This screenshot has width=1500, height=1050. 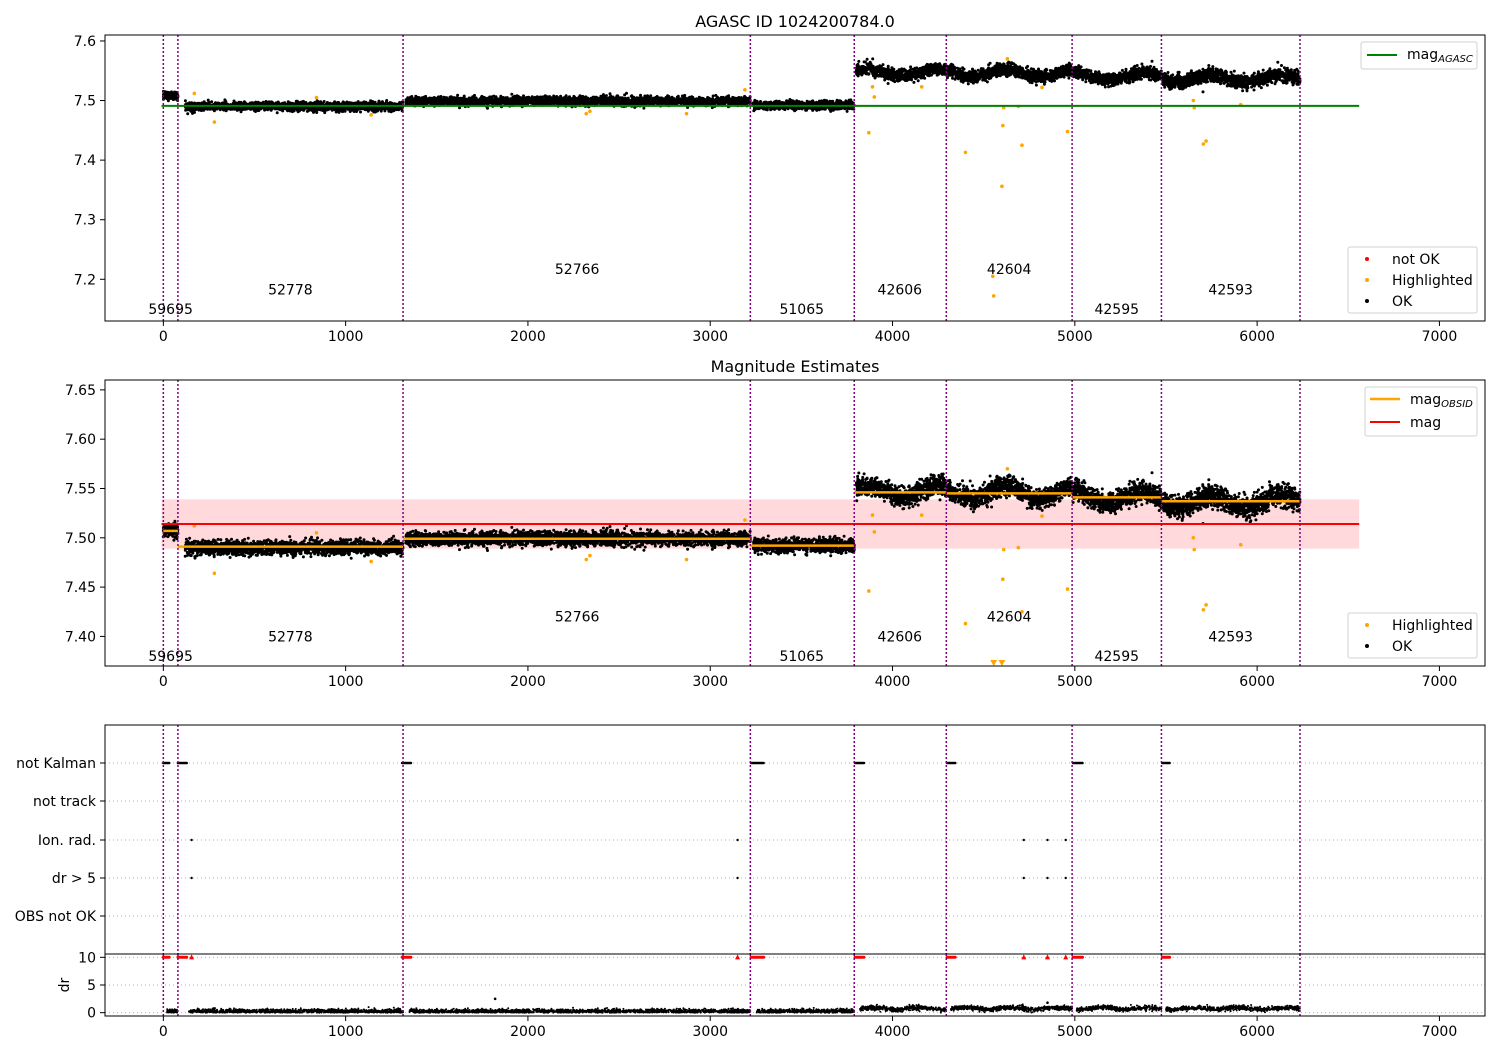 What do you see at coordinates (1116, 657) in the screenshot?
I see `obsid-label: 42595` at bounding box center [1116, 657].